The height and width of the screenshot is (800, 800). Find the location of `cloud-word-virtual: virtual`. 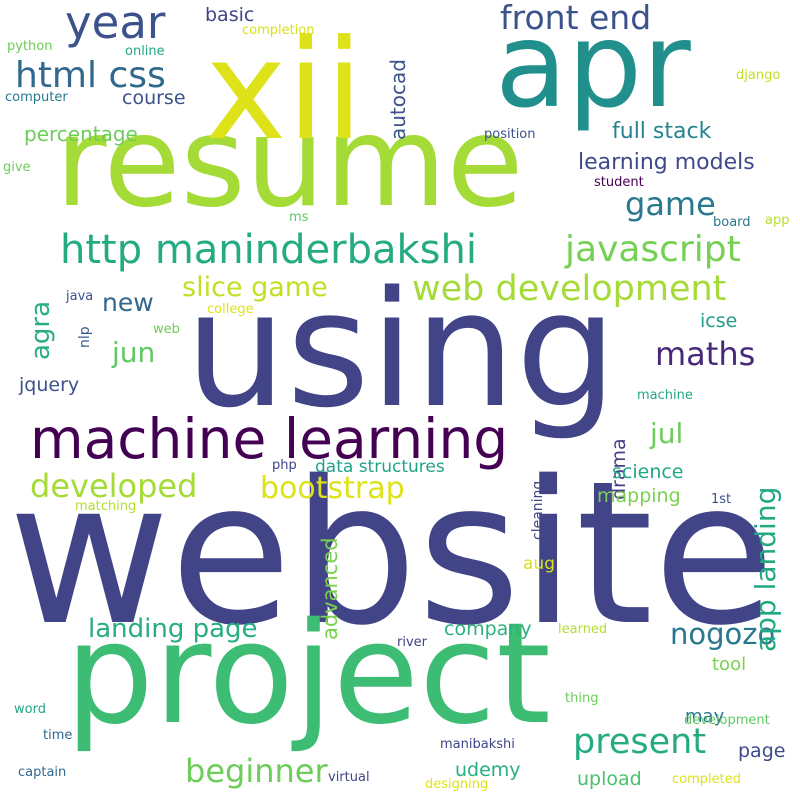

cloud-word-virtual: virtual is located at coordinates (349, 777).